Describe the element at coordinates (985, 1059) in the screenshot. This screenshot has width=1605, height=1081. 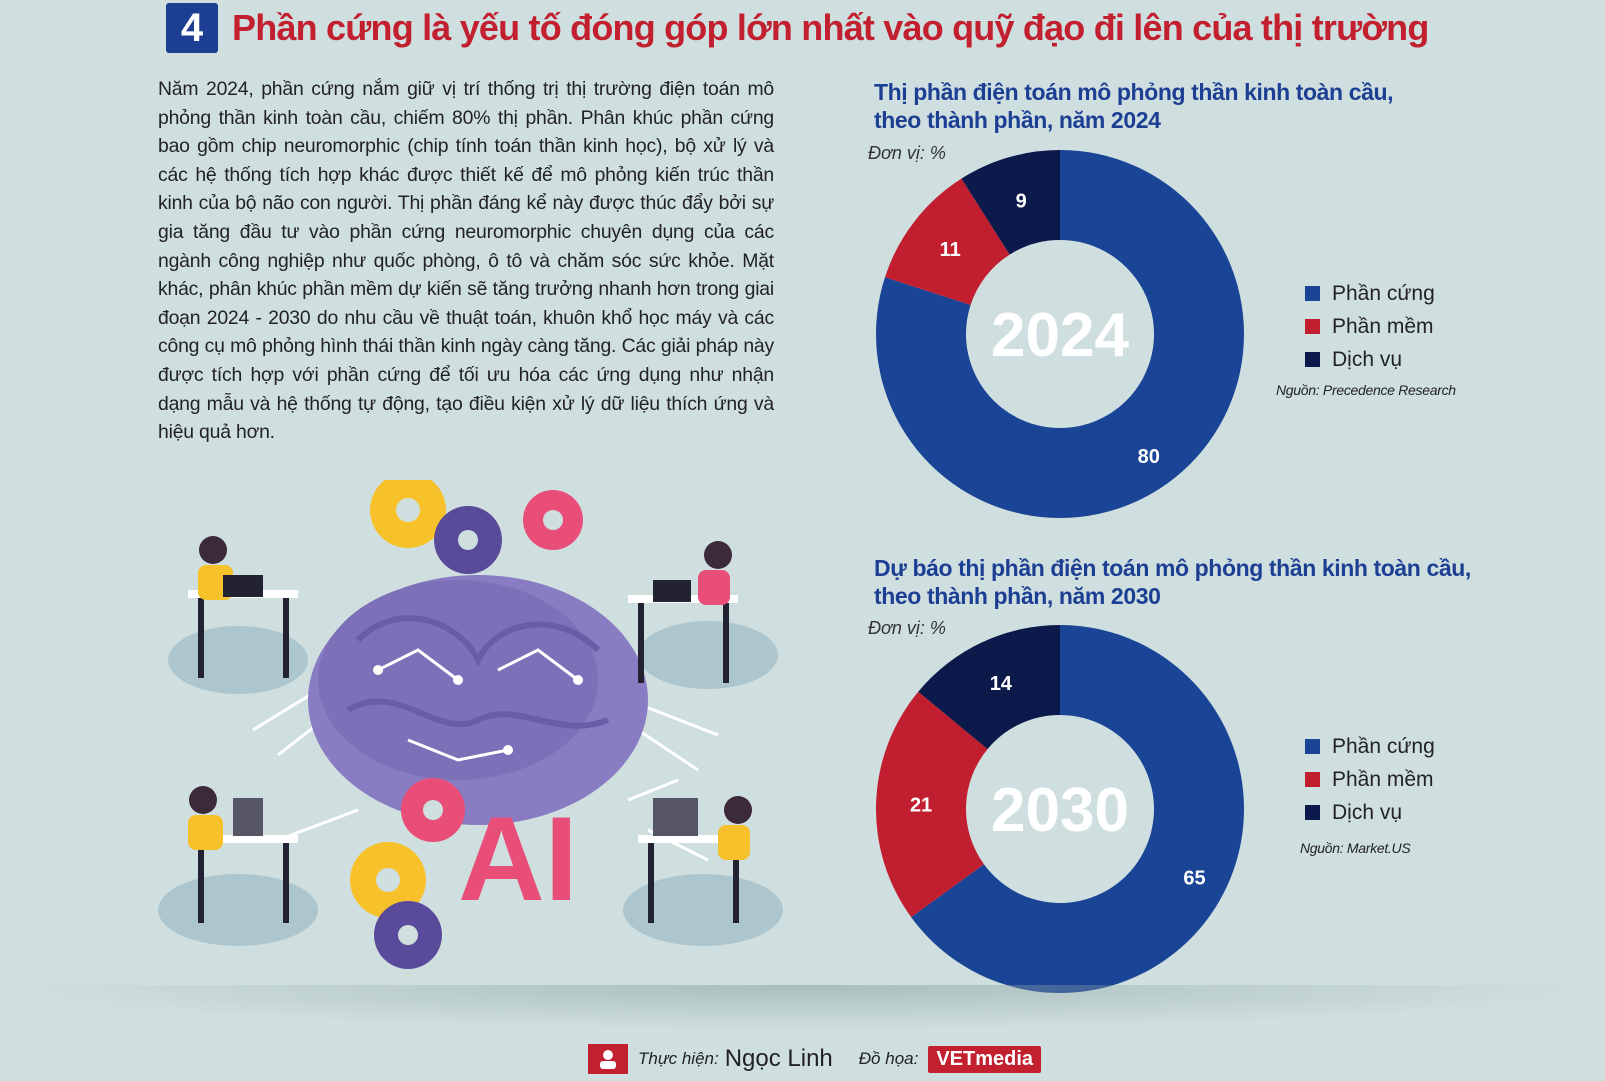
I see `vetmedia-logo: VETmedia` at that location.